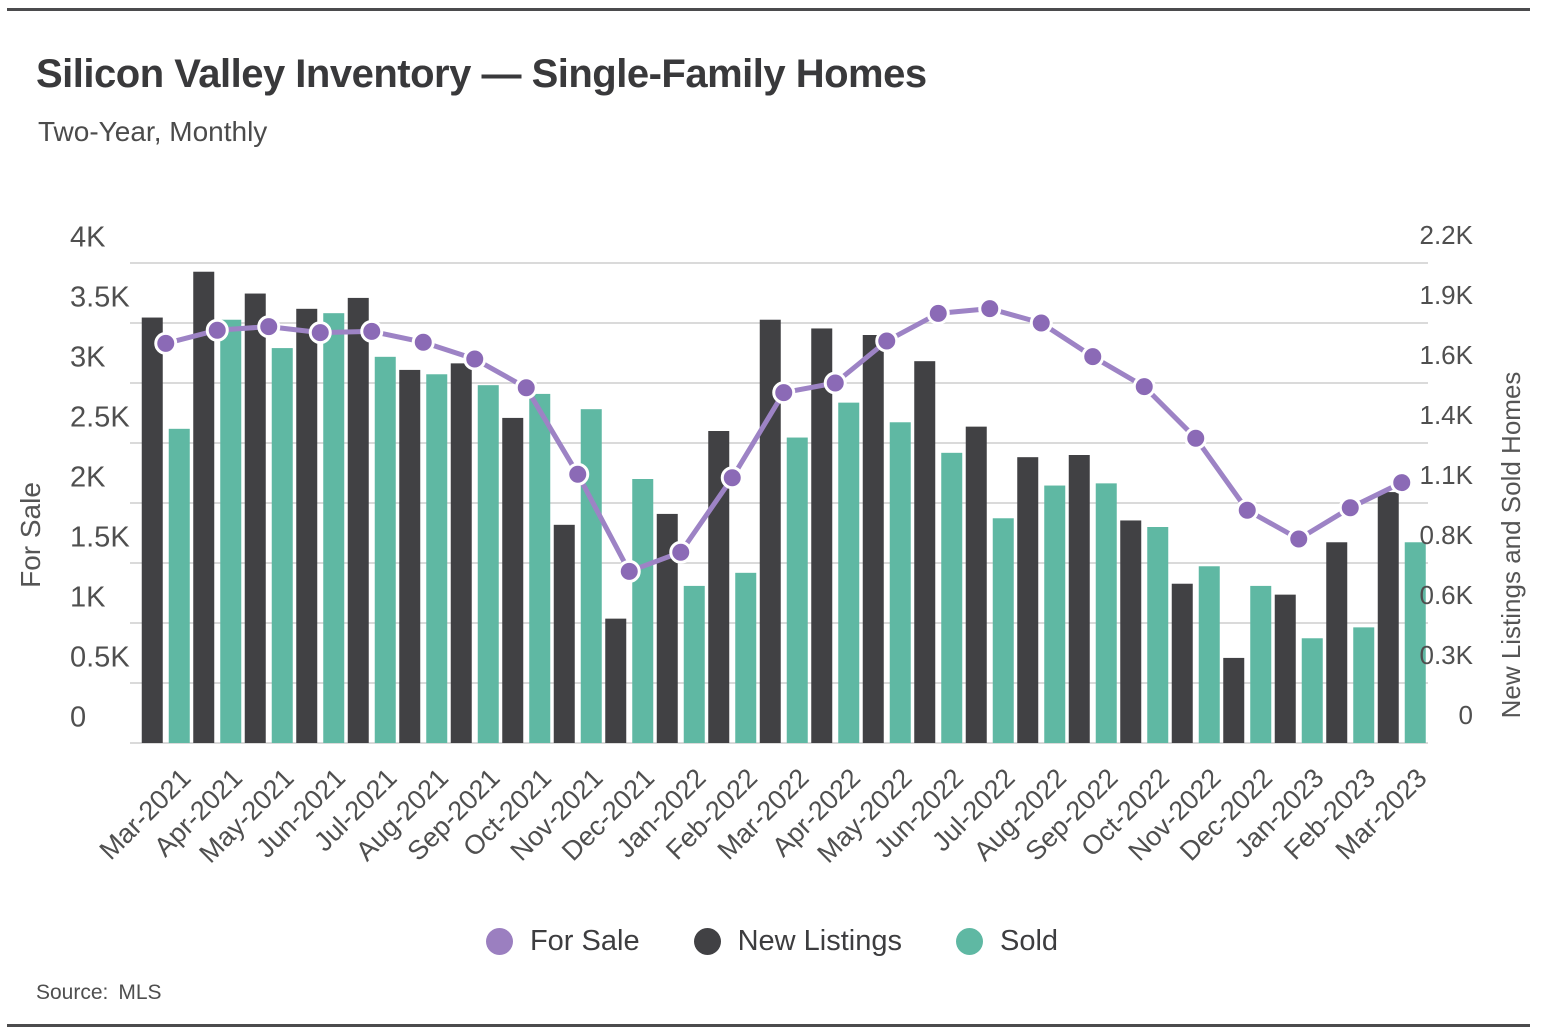 Image resolution: width=1544 pixels, height=1036 pixels. Describe the element at coordinates (88, 598) in the screenshot. I see `y-axis-tick-left: 1K` at that location.